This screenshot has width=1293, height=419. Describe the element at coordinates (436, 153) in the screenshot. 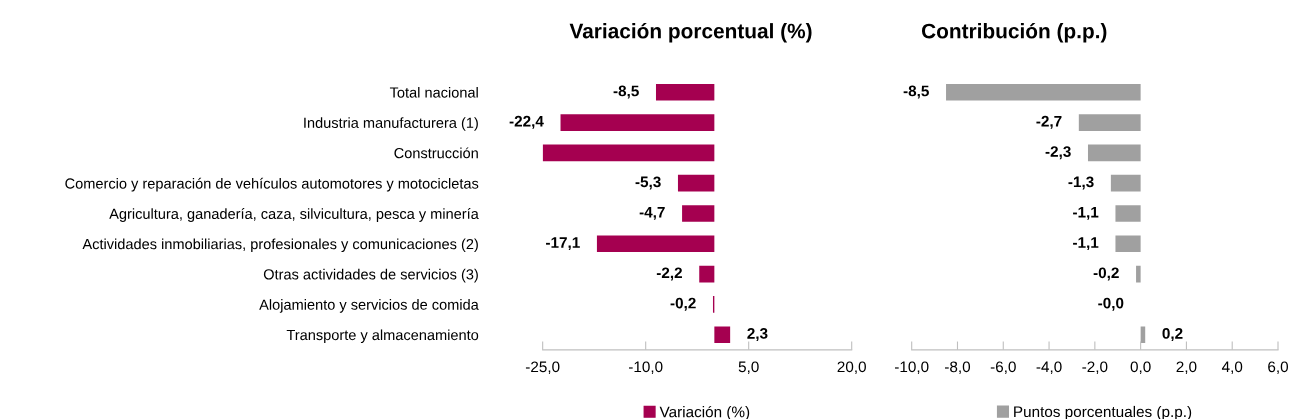

I see `y-tick-label: Construcción` at that location.